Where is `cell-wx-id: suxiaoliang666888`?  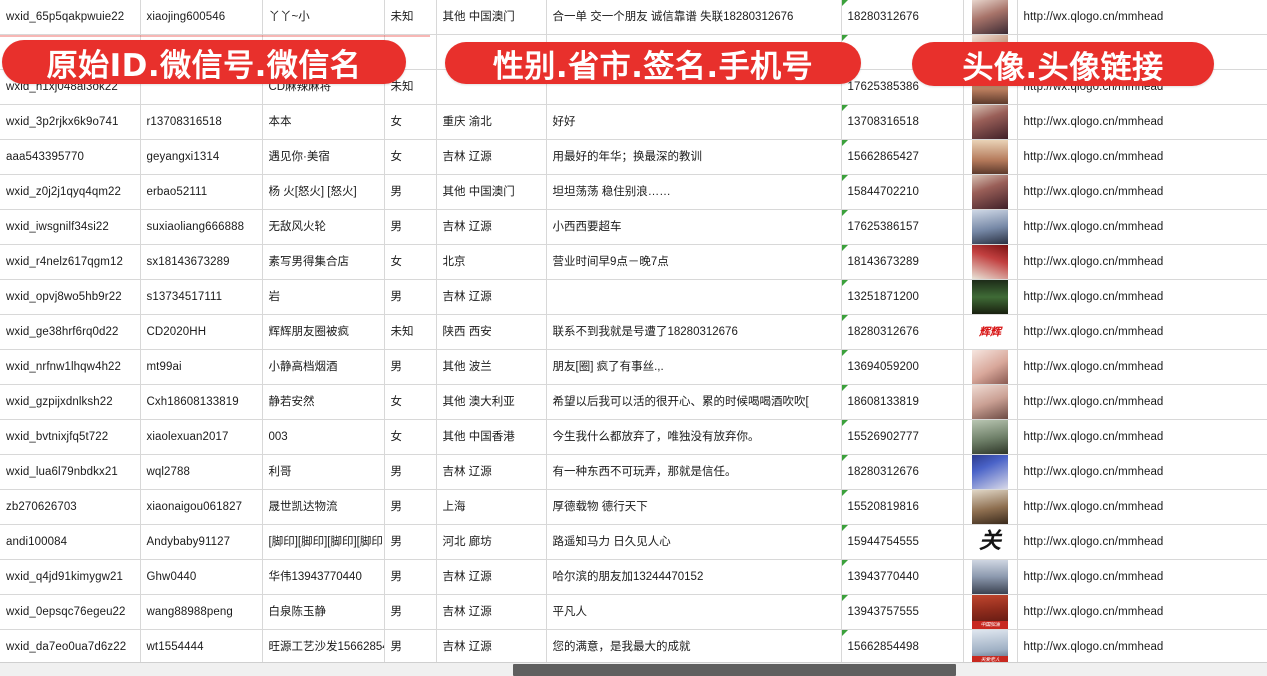 cell-wx-id: suxiaoliang666888 is located at coordinates (201, 227).